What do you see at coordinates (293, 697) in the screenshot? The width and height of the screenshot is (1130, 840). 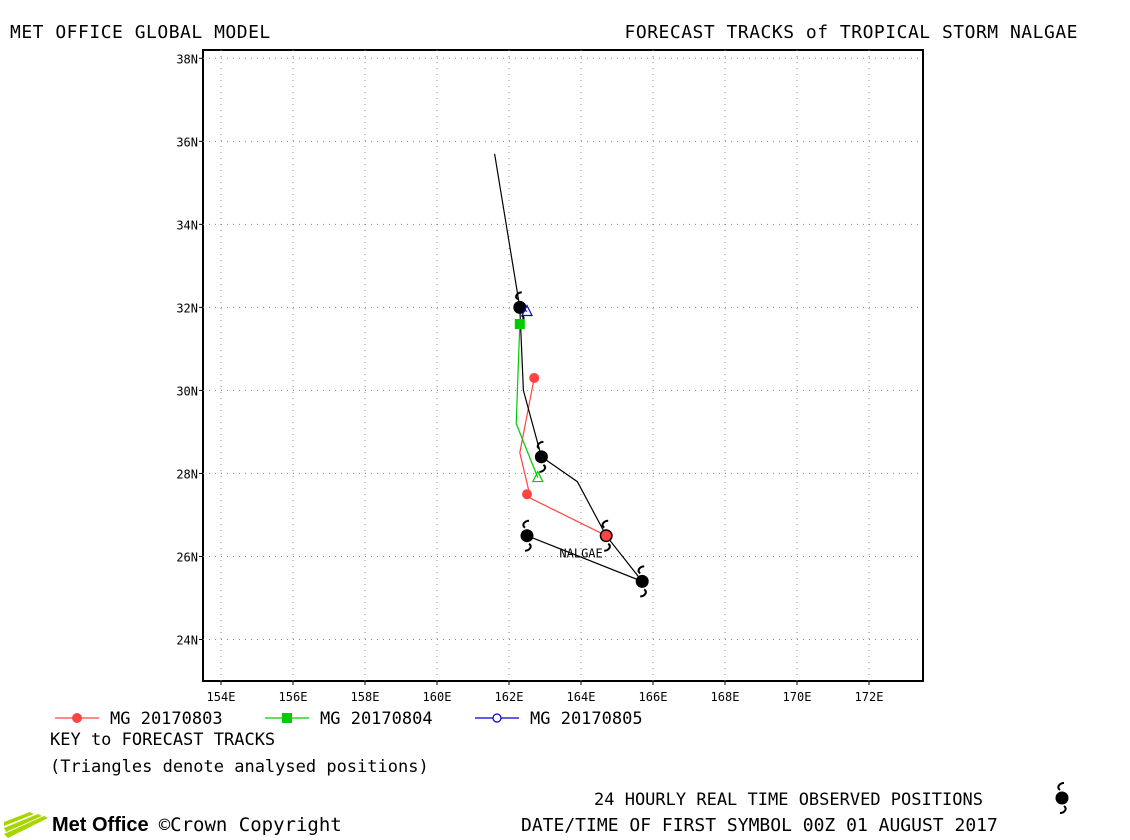 I see `lon-tick-label: 156E` at bounding box center [293, 697].